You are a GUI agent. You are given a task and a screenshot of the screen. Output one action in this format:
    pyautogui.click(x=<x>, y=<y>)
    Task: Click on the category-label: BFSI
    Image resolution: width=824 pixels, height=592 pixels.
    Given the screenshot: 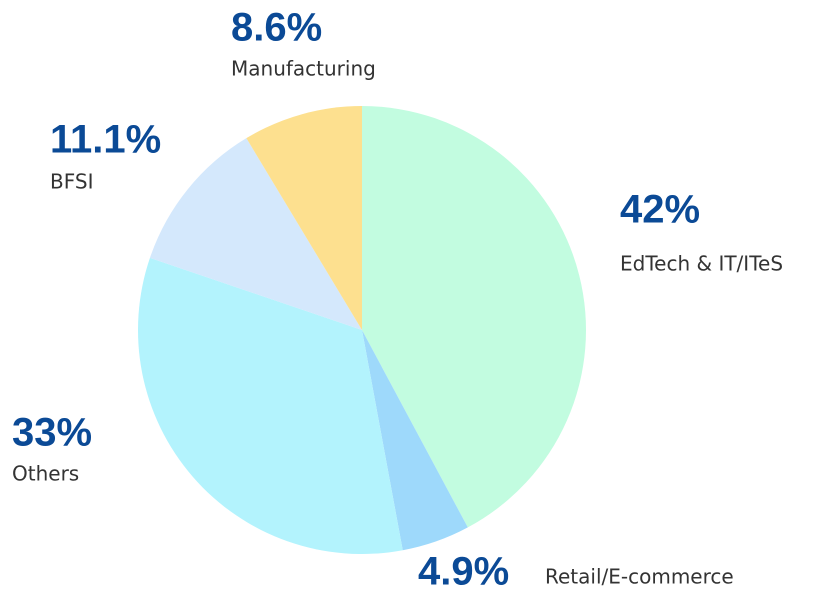 What is the action you would take?
    pyautogui.click(x=71, y=182)
    